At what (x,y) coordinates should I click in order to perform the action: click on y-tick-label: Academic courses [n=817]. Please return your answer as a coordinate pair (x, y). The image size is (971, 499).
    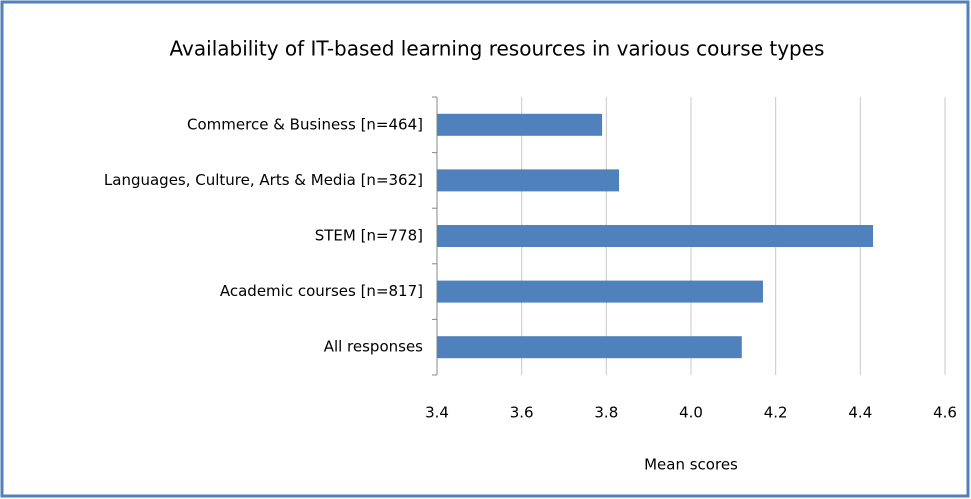
    Looking at the image, I should click on (321, 291).